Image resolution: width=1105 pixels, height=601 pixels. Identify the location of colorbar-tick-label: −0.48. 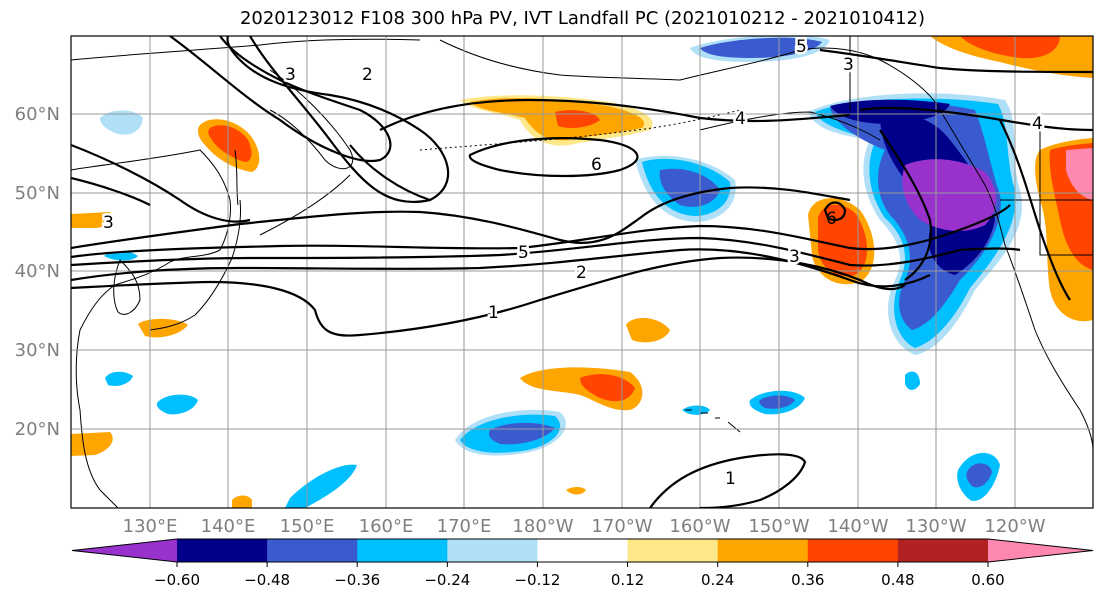
(267, 580).